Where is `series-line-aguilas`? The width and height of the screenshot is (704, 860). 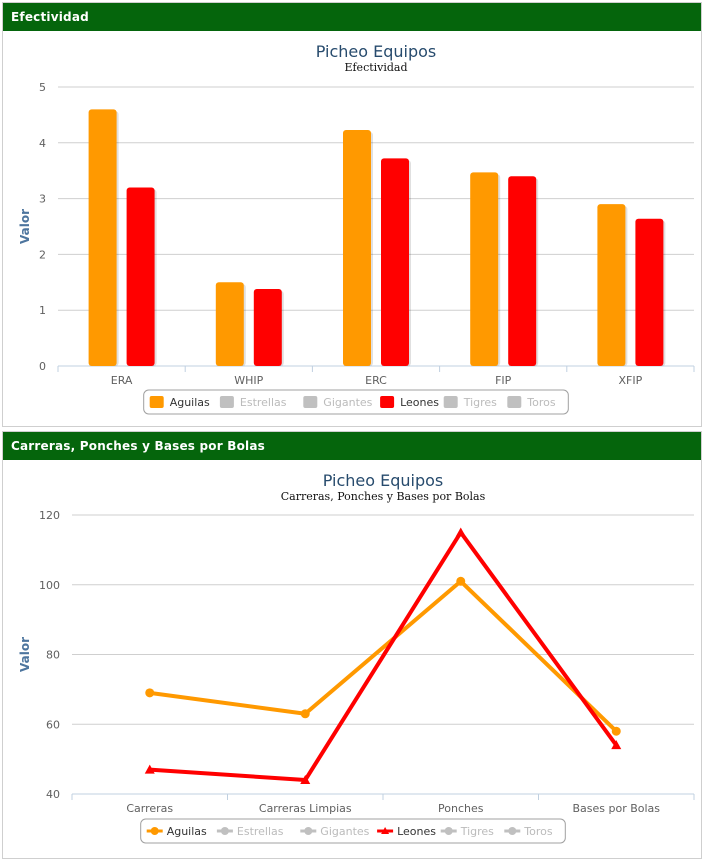 series-line-aguilas is located at coordinates (383, 656).